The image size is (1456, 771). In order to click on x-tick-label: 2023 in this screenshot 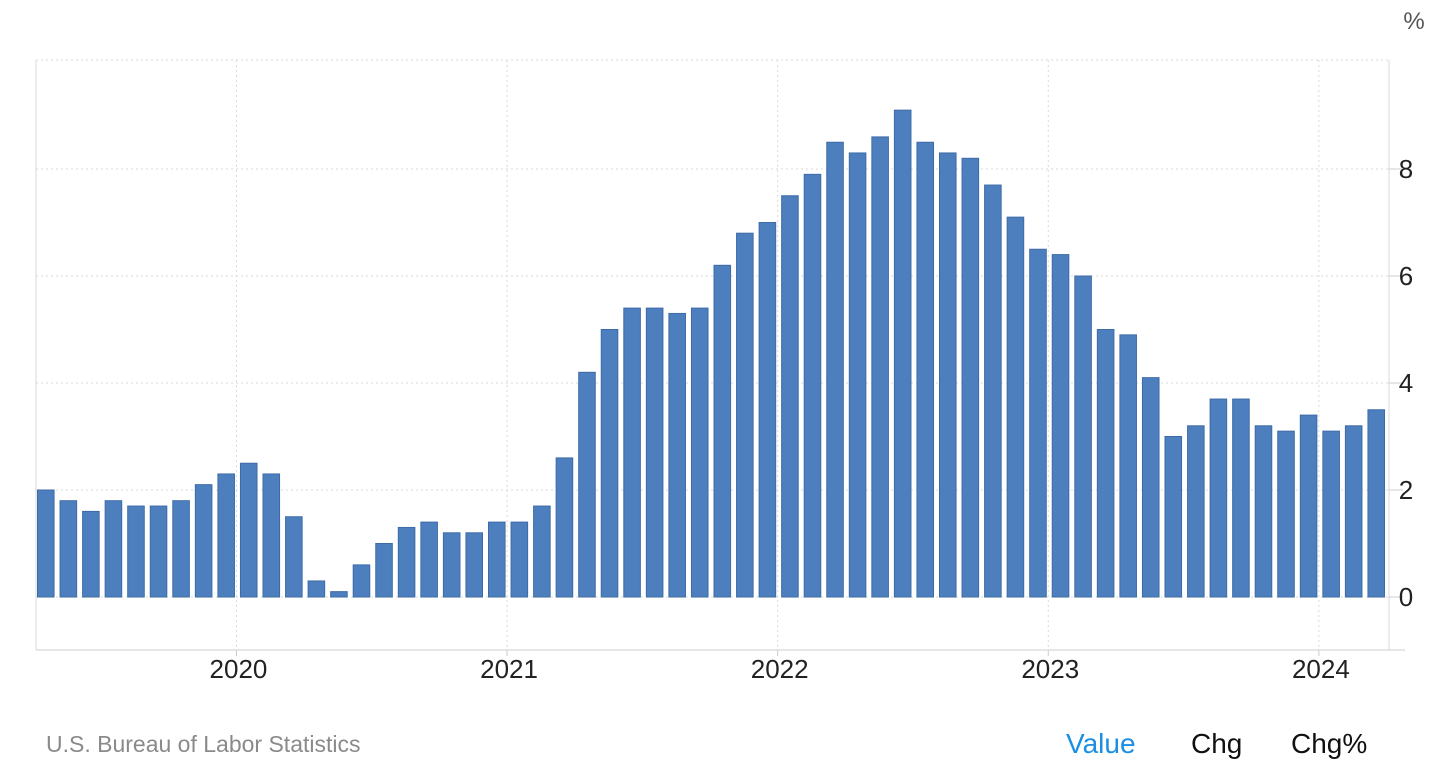, I will do `click(1050, 669)`.